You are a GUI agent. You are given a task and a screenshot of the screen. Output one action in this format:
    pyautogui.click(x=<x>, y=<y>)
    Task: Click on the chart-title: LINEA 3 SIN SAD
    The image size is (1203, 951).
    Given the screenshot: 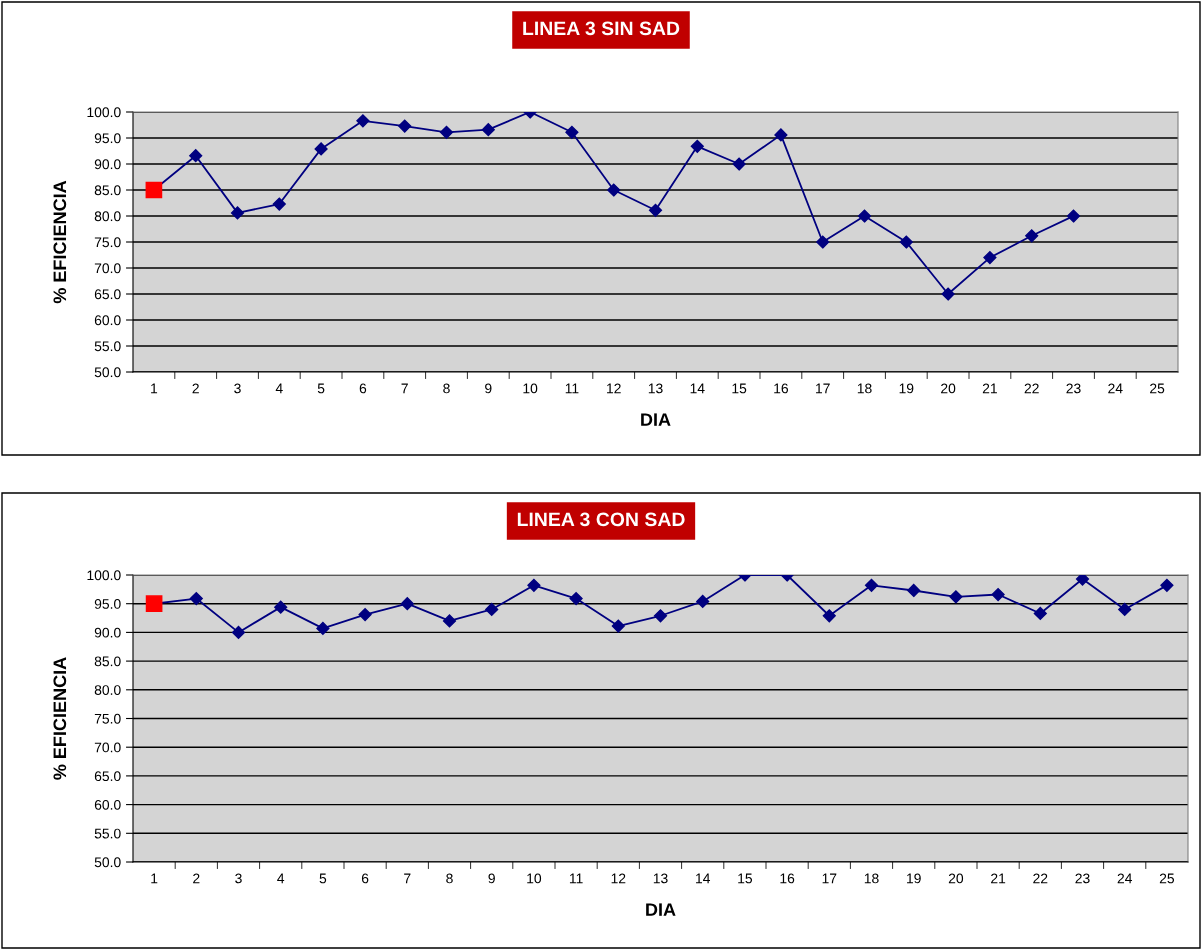 What is the action you would take?
    pyautogui.click(x=601, y=28)
    